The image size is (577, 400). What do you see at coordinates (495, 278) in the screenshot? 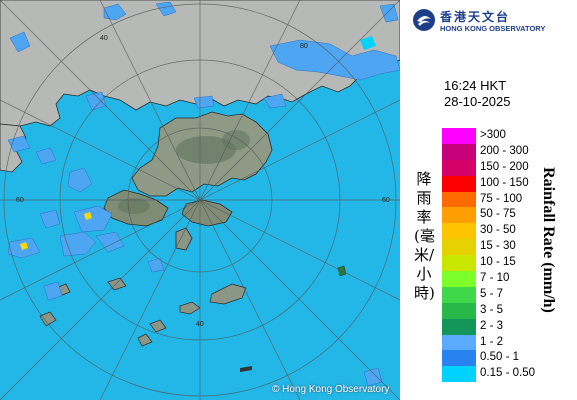
I see `legend-label: 7 - 10` at bounding box center [495, 278].